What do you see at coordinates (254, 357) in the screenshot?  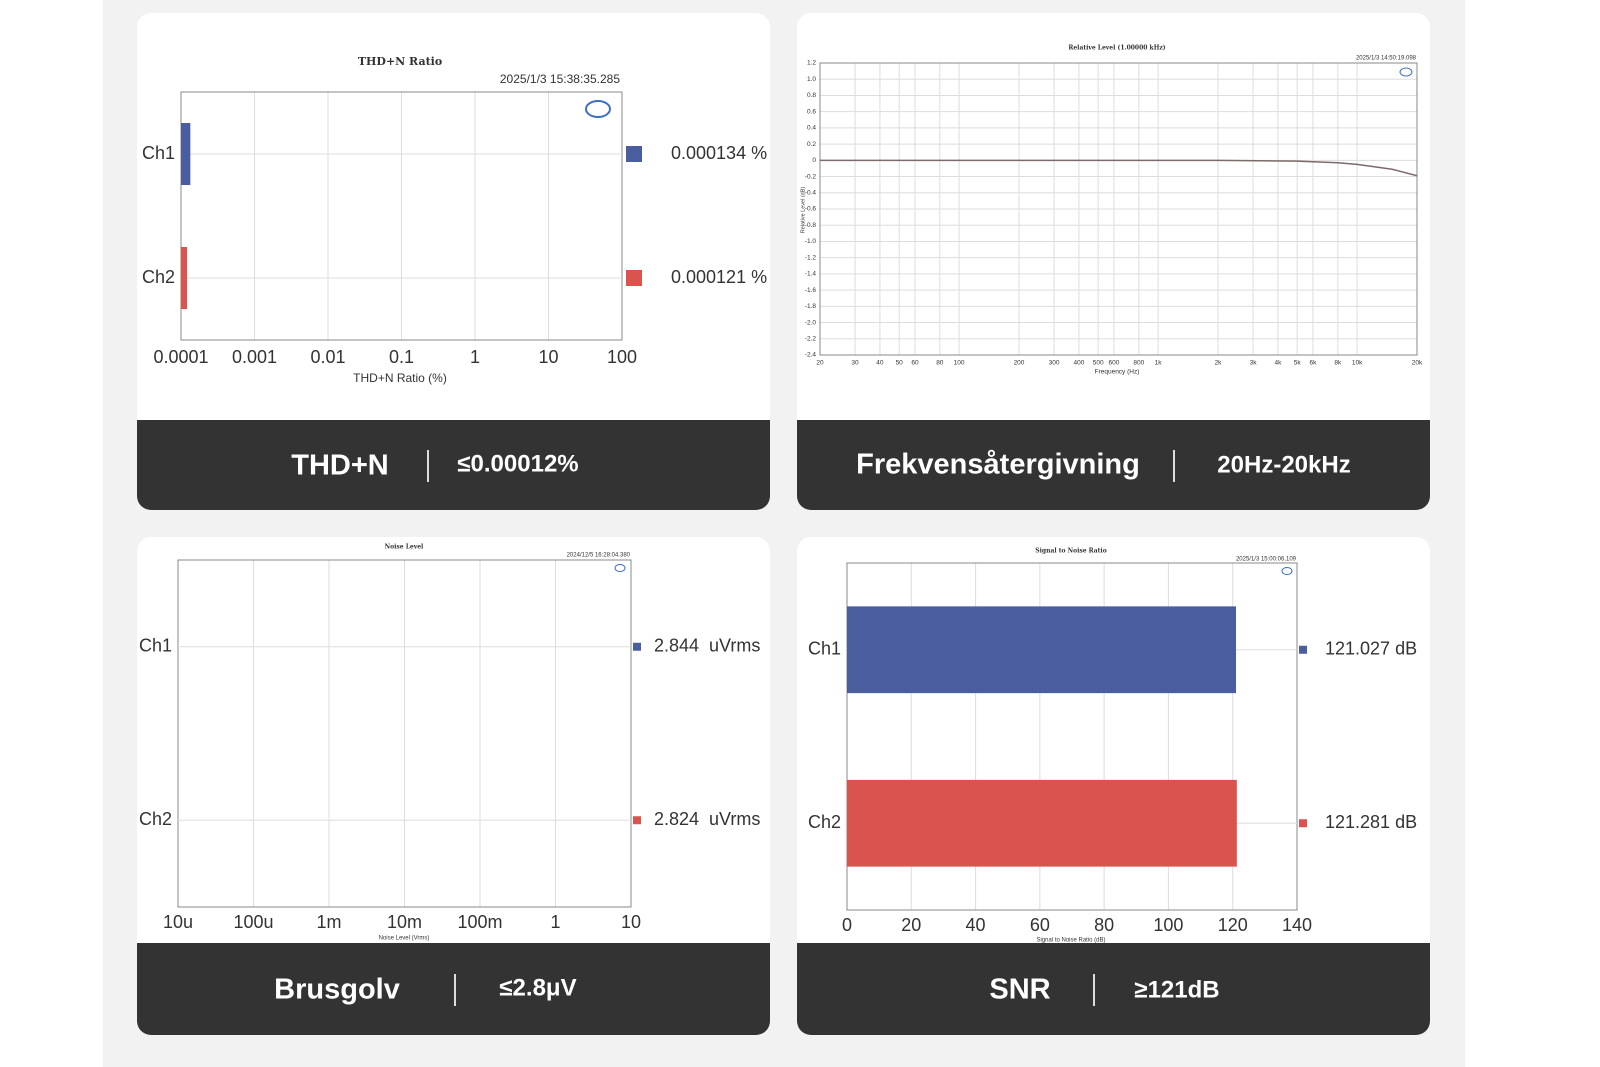 I see `x-tick-label: 0.001` at bounding box center [254, 357].